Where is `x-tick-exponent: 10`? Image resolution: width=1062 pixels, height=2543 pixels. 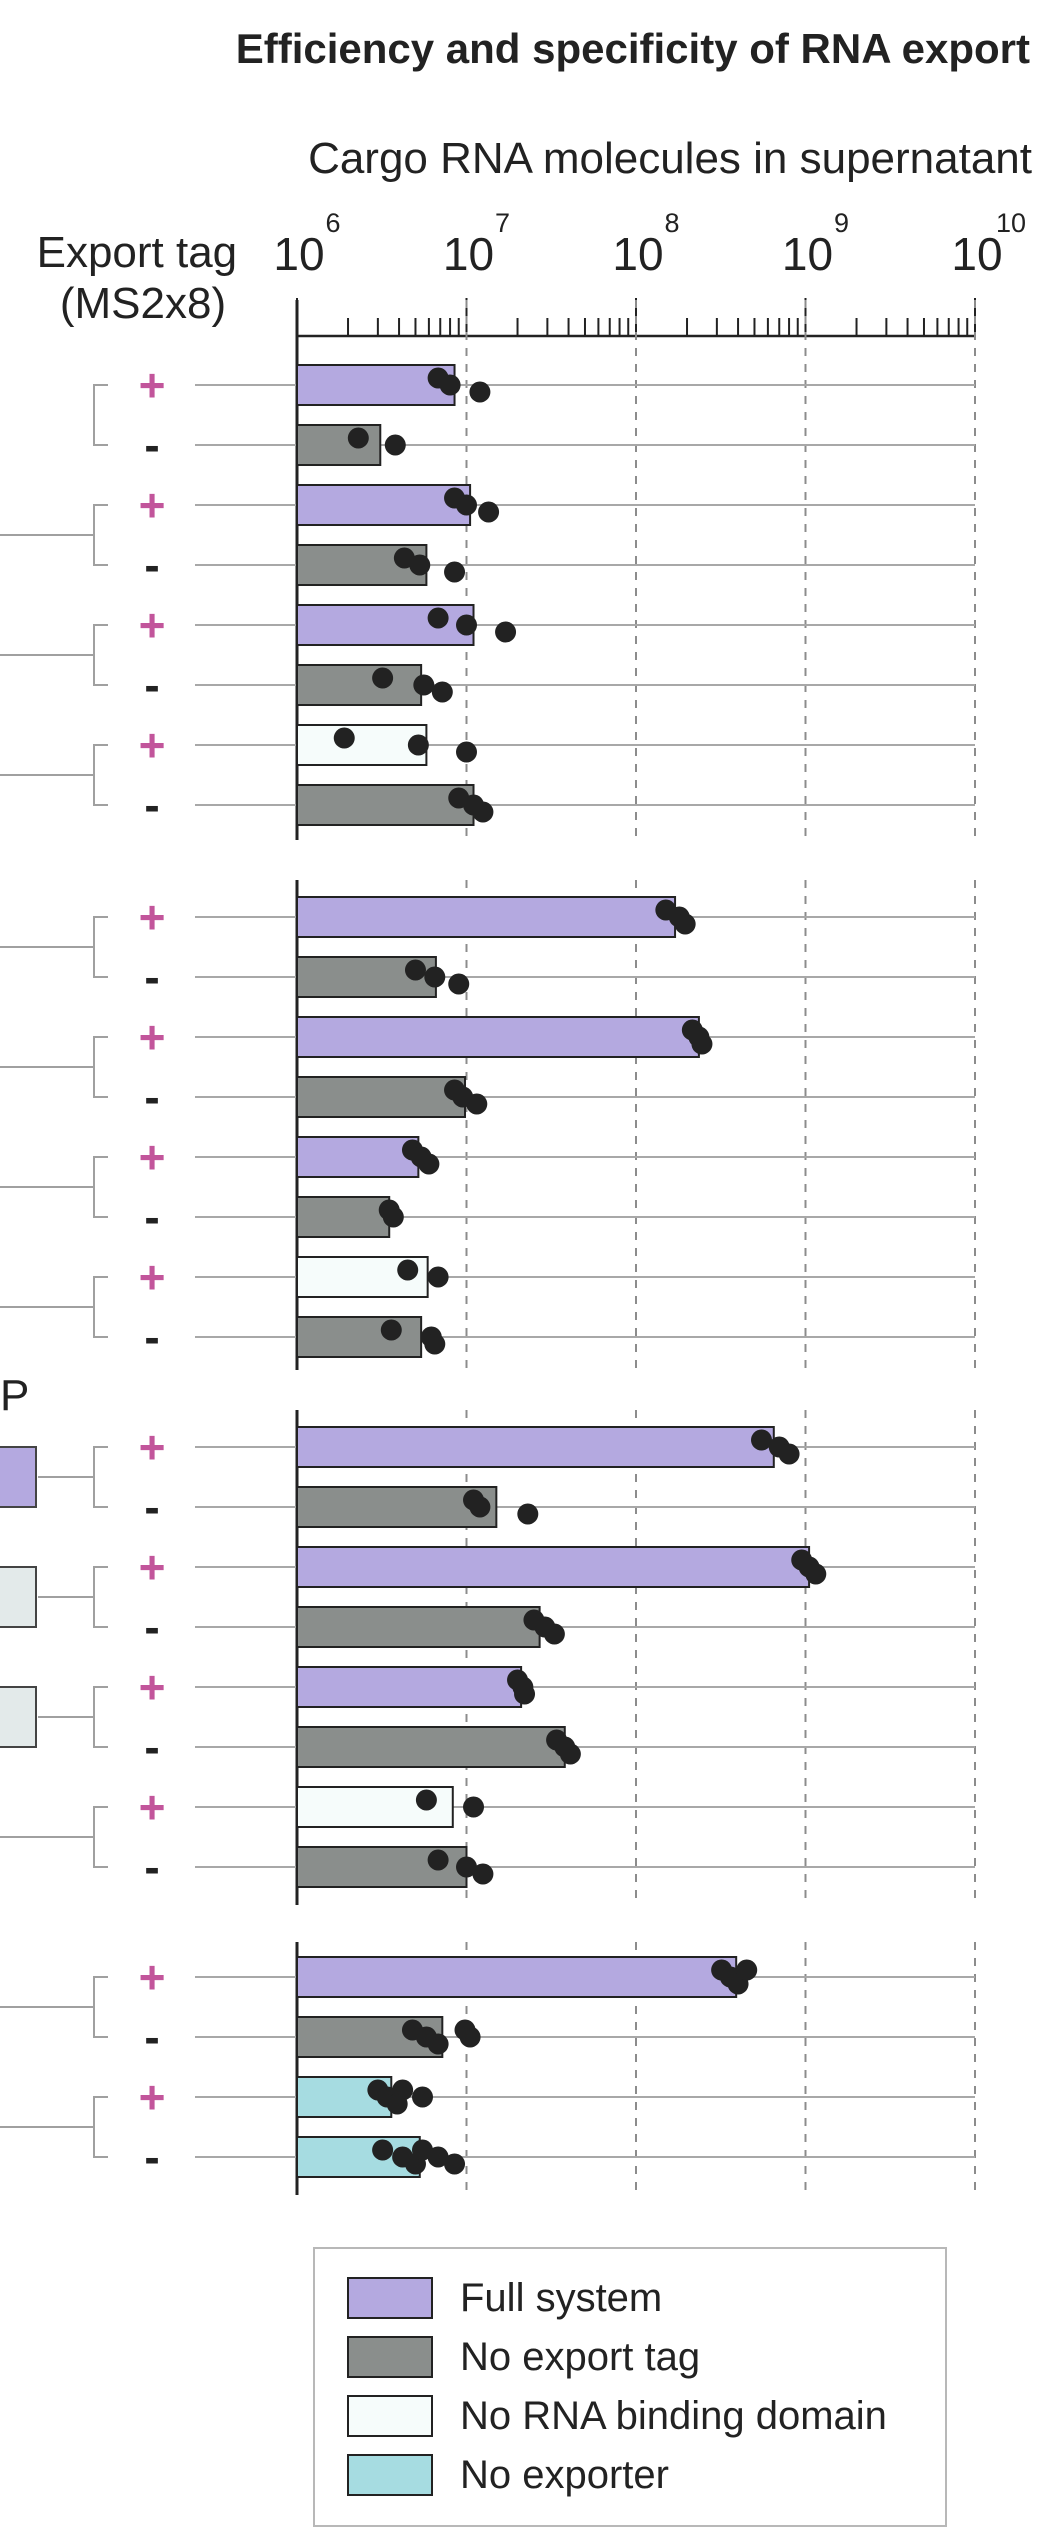
x-tick-exponent: 10 is located at coordinates (1011, 223).